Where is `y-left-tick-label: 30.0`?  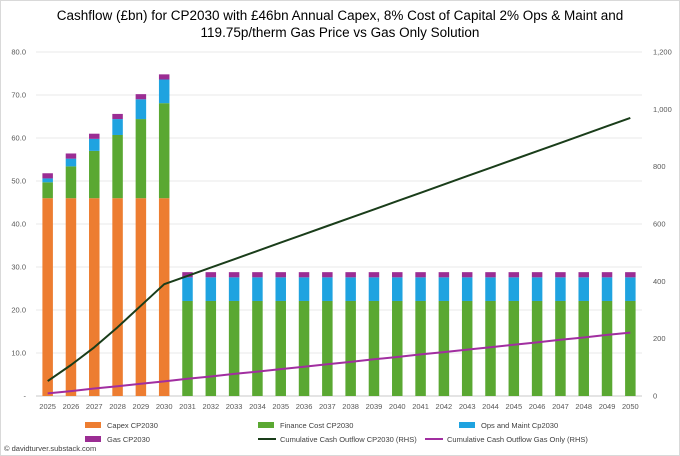
y-left-tick-label: 30.0 is located at coordinates (18, 267).